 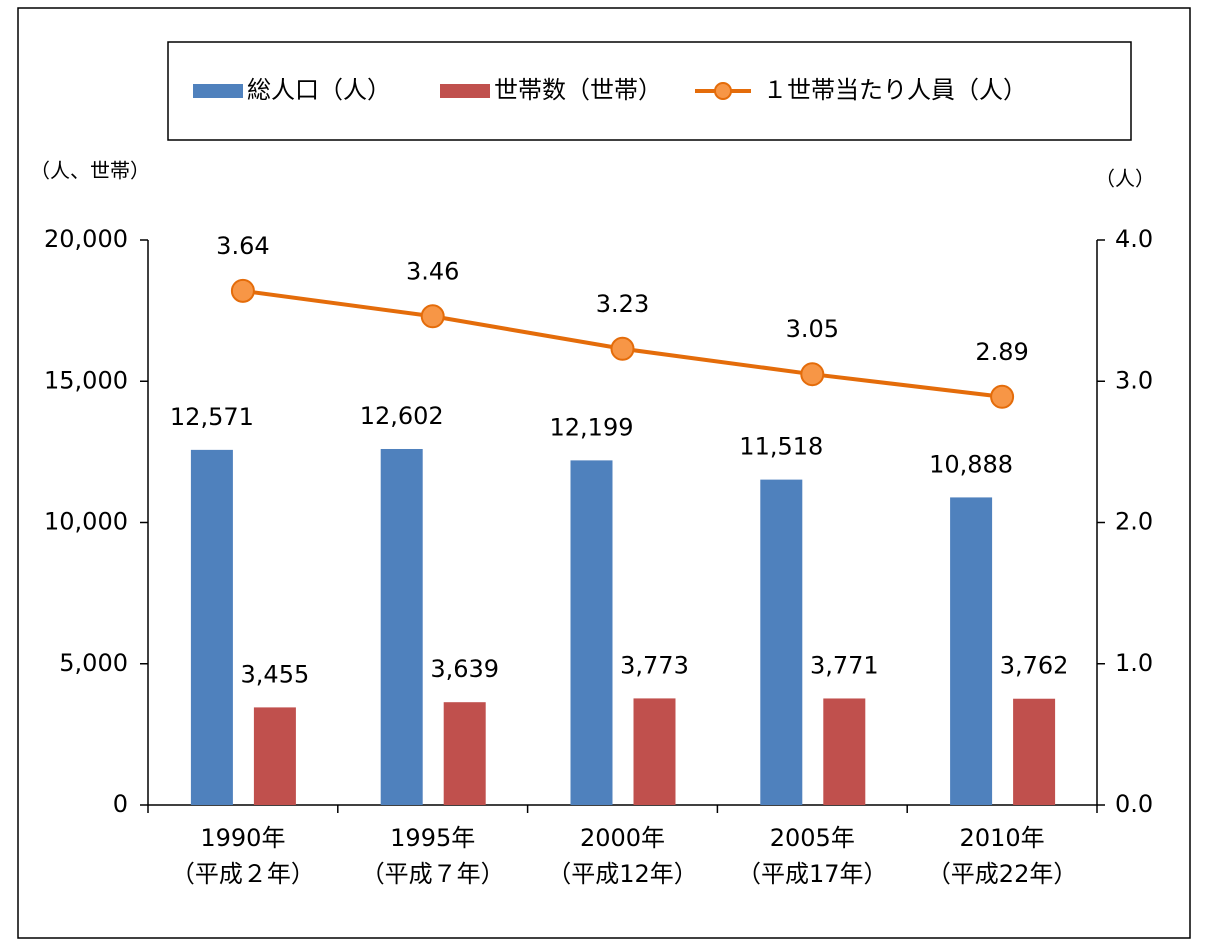 What do you see at coordinates (319, 90) in the screenshot?
I see `legend-label: 総人口（人）` at bounding box center [319, 90].